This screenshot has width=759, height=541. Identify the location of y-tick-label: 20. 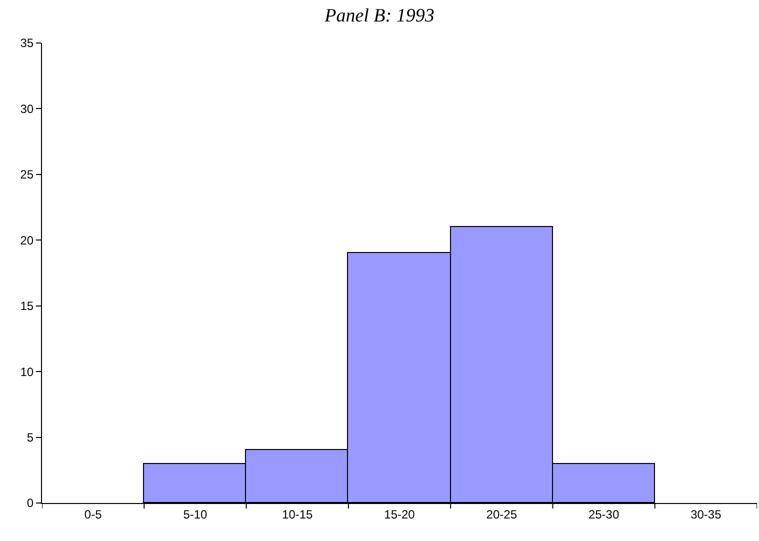
(27, 240).